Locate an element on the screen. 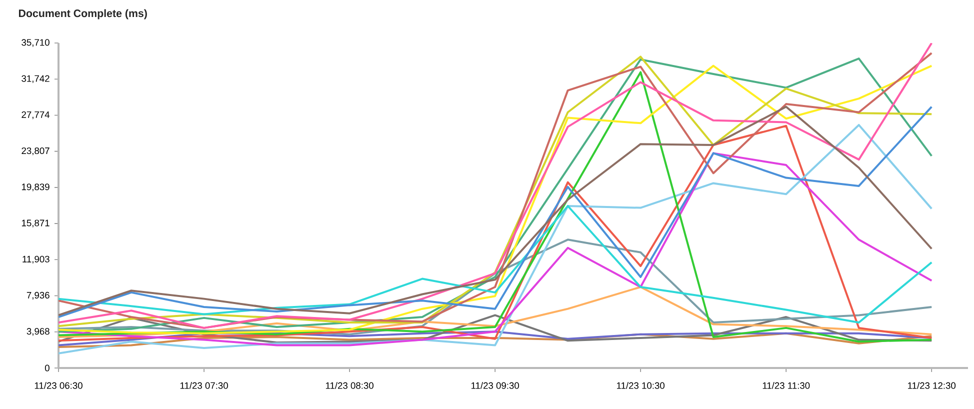 Image resolution: width=974 pixels, height=409 pixels. y-tick-label: 11,903 is located at coordinates (36, 260).